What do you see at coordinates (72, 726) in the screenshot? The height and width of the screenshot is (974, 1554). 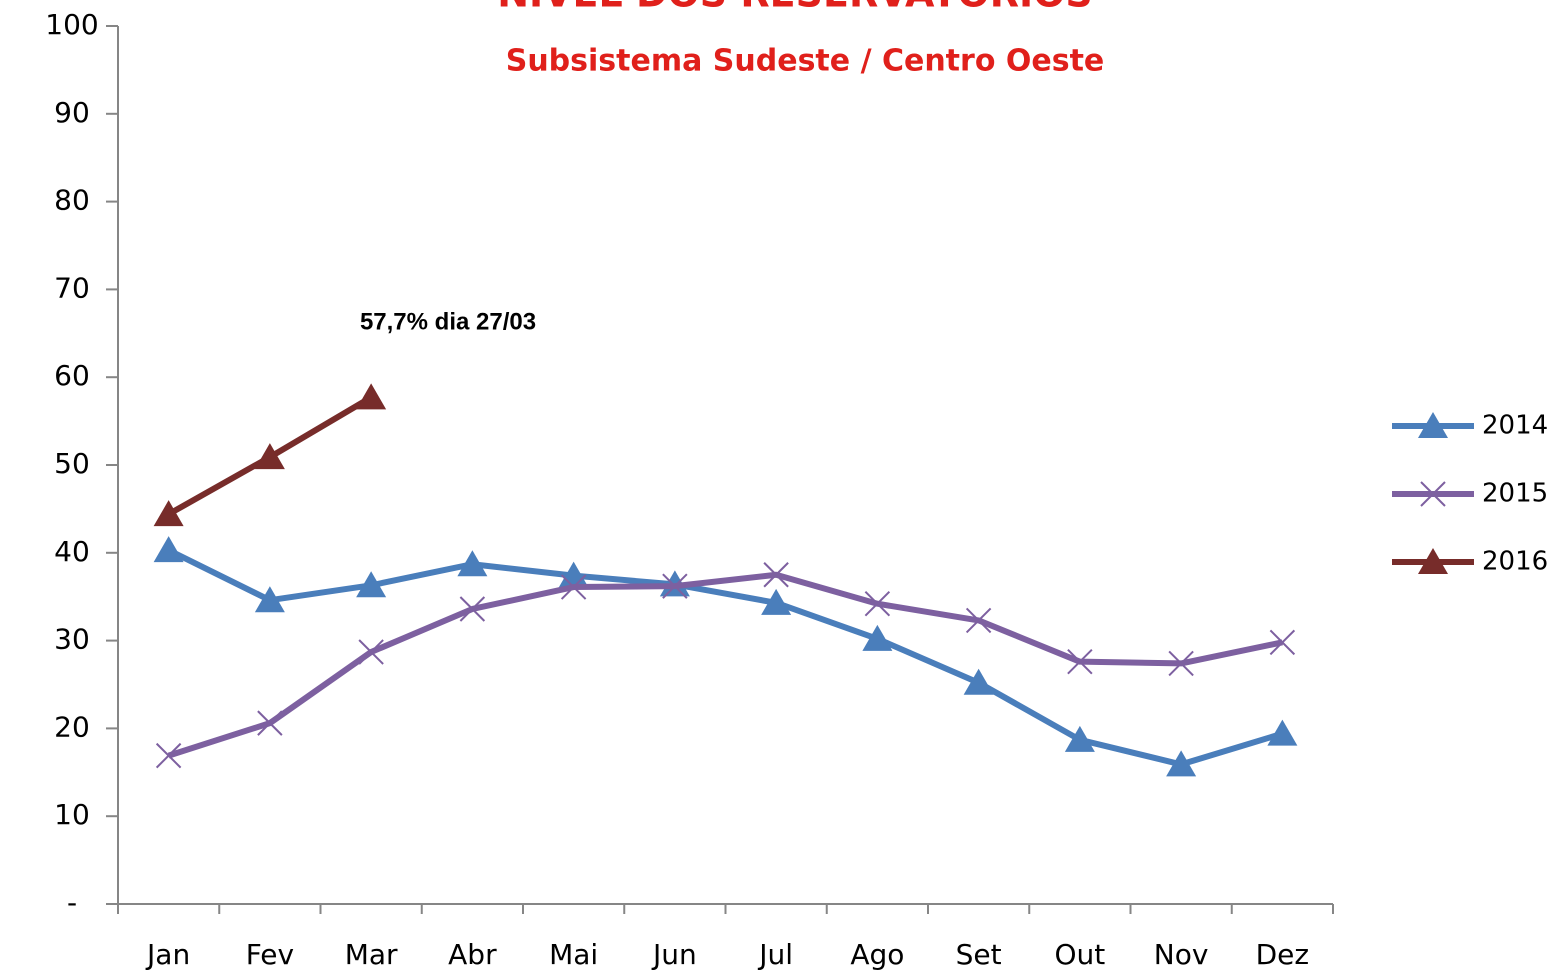 I see `y-tick-label: 20` at bounding box center [72, 726].